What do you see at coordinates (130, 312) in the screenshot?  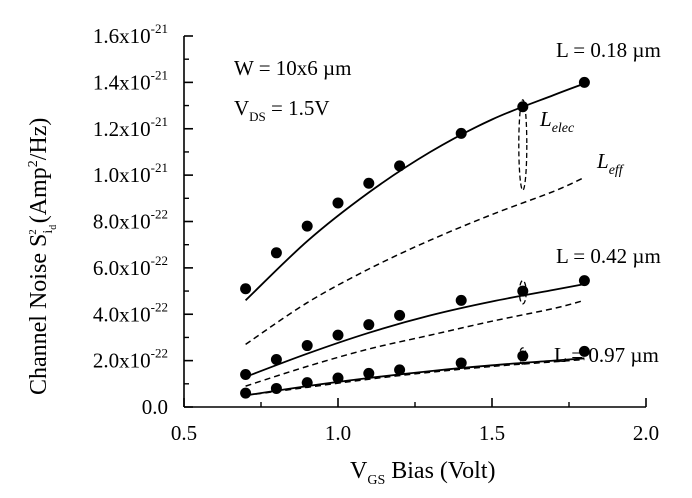 I see `y-tick-label: 4.0x10⁻²²` at bounding box center [130, 312].